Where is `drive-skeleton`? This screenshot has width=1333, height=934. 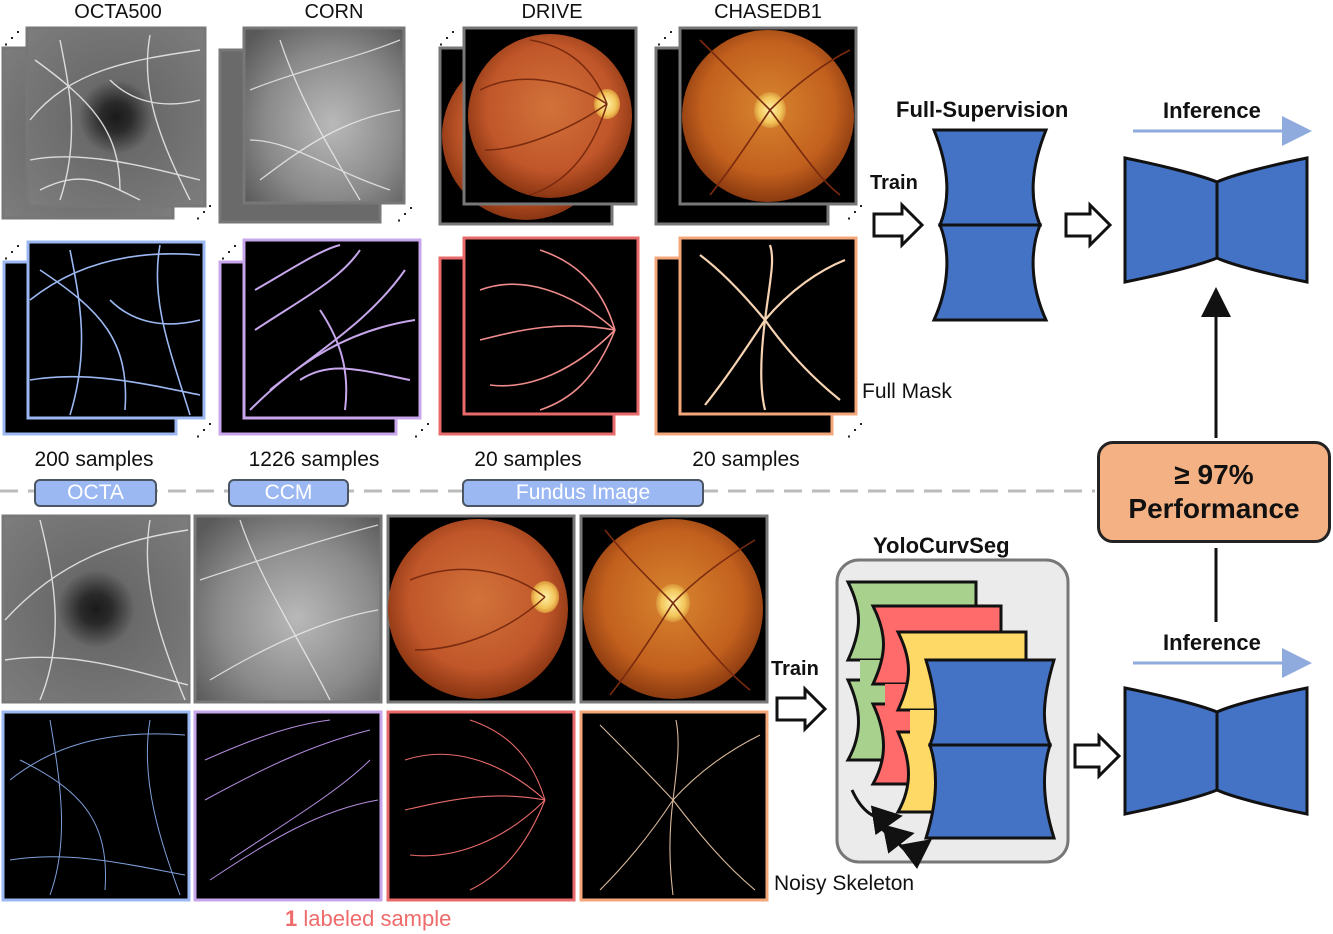
drive-skeleton is located at coordinates (481, 806).